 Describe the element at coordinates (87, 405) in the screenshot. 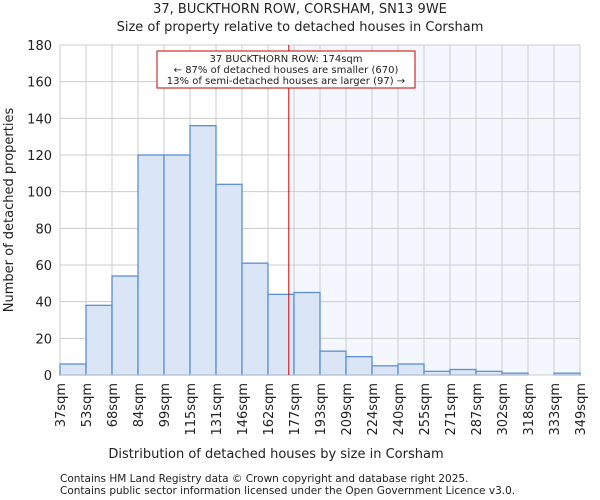

I see `x-tick-label: 53sqm` at that location.